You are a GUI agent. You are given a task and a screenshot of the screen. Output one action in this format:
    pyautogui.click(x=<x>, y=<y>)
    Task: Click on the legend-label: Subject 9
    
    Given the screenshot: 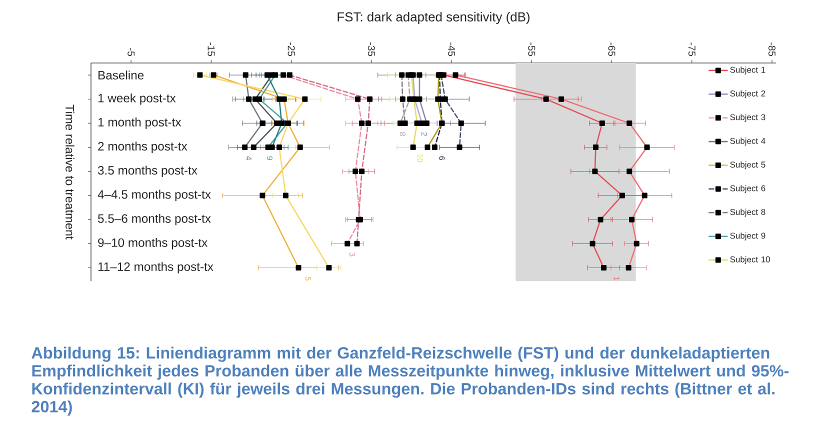 What is the action you would take?
    pyautogui.click(x=748, y=236)
    